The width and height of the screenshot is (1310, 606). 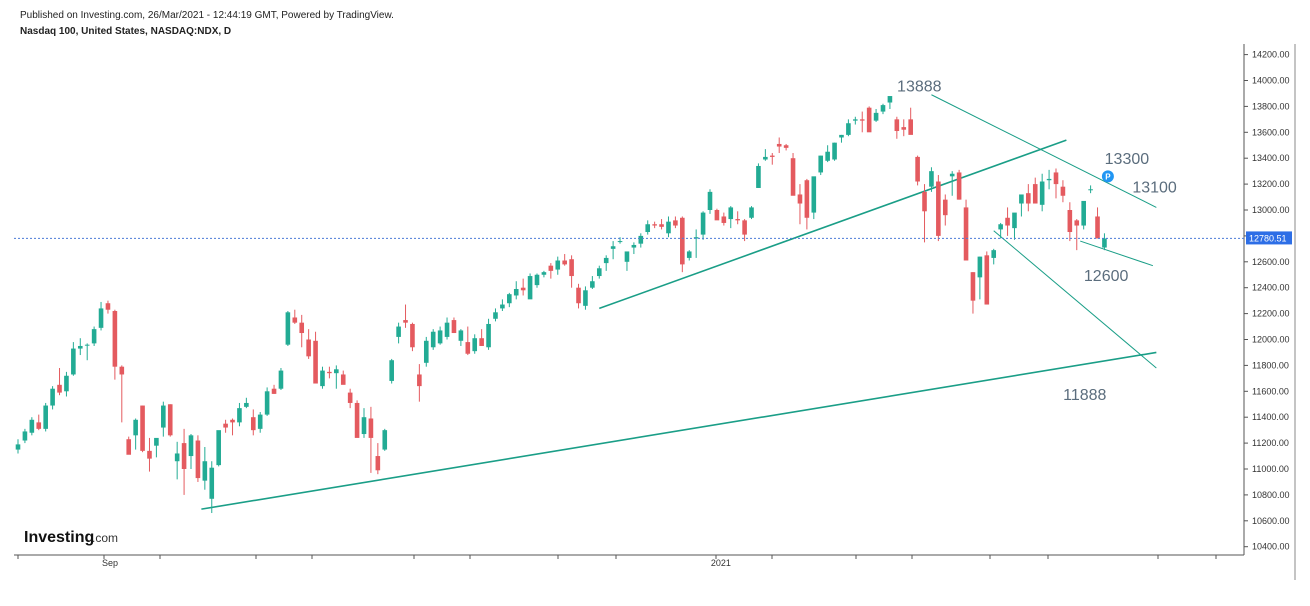 I want to click on upper-trendline, so click(x=1044, y=151).